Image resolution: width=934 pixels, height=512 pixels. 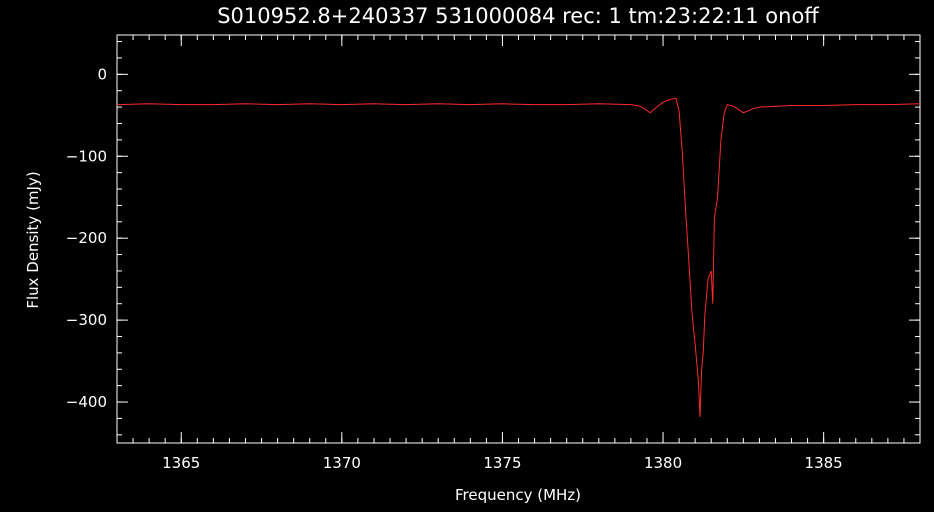 I want to click on x-axis-label: Frequency (MHz), so click(x=518, y=495).